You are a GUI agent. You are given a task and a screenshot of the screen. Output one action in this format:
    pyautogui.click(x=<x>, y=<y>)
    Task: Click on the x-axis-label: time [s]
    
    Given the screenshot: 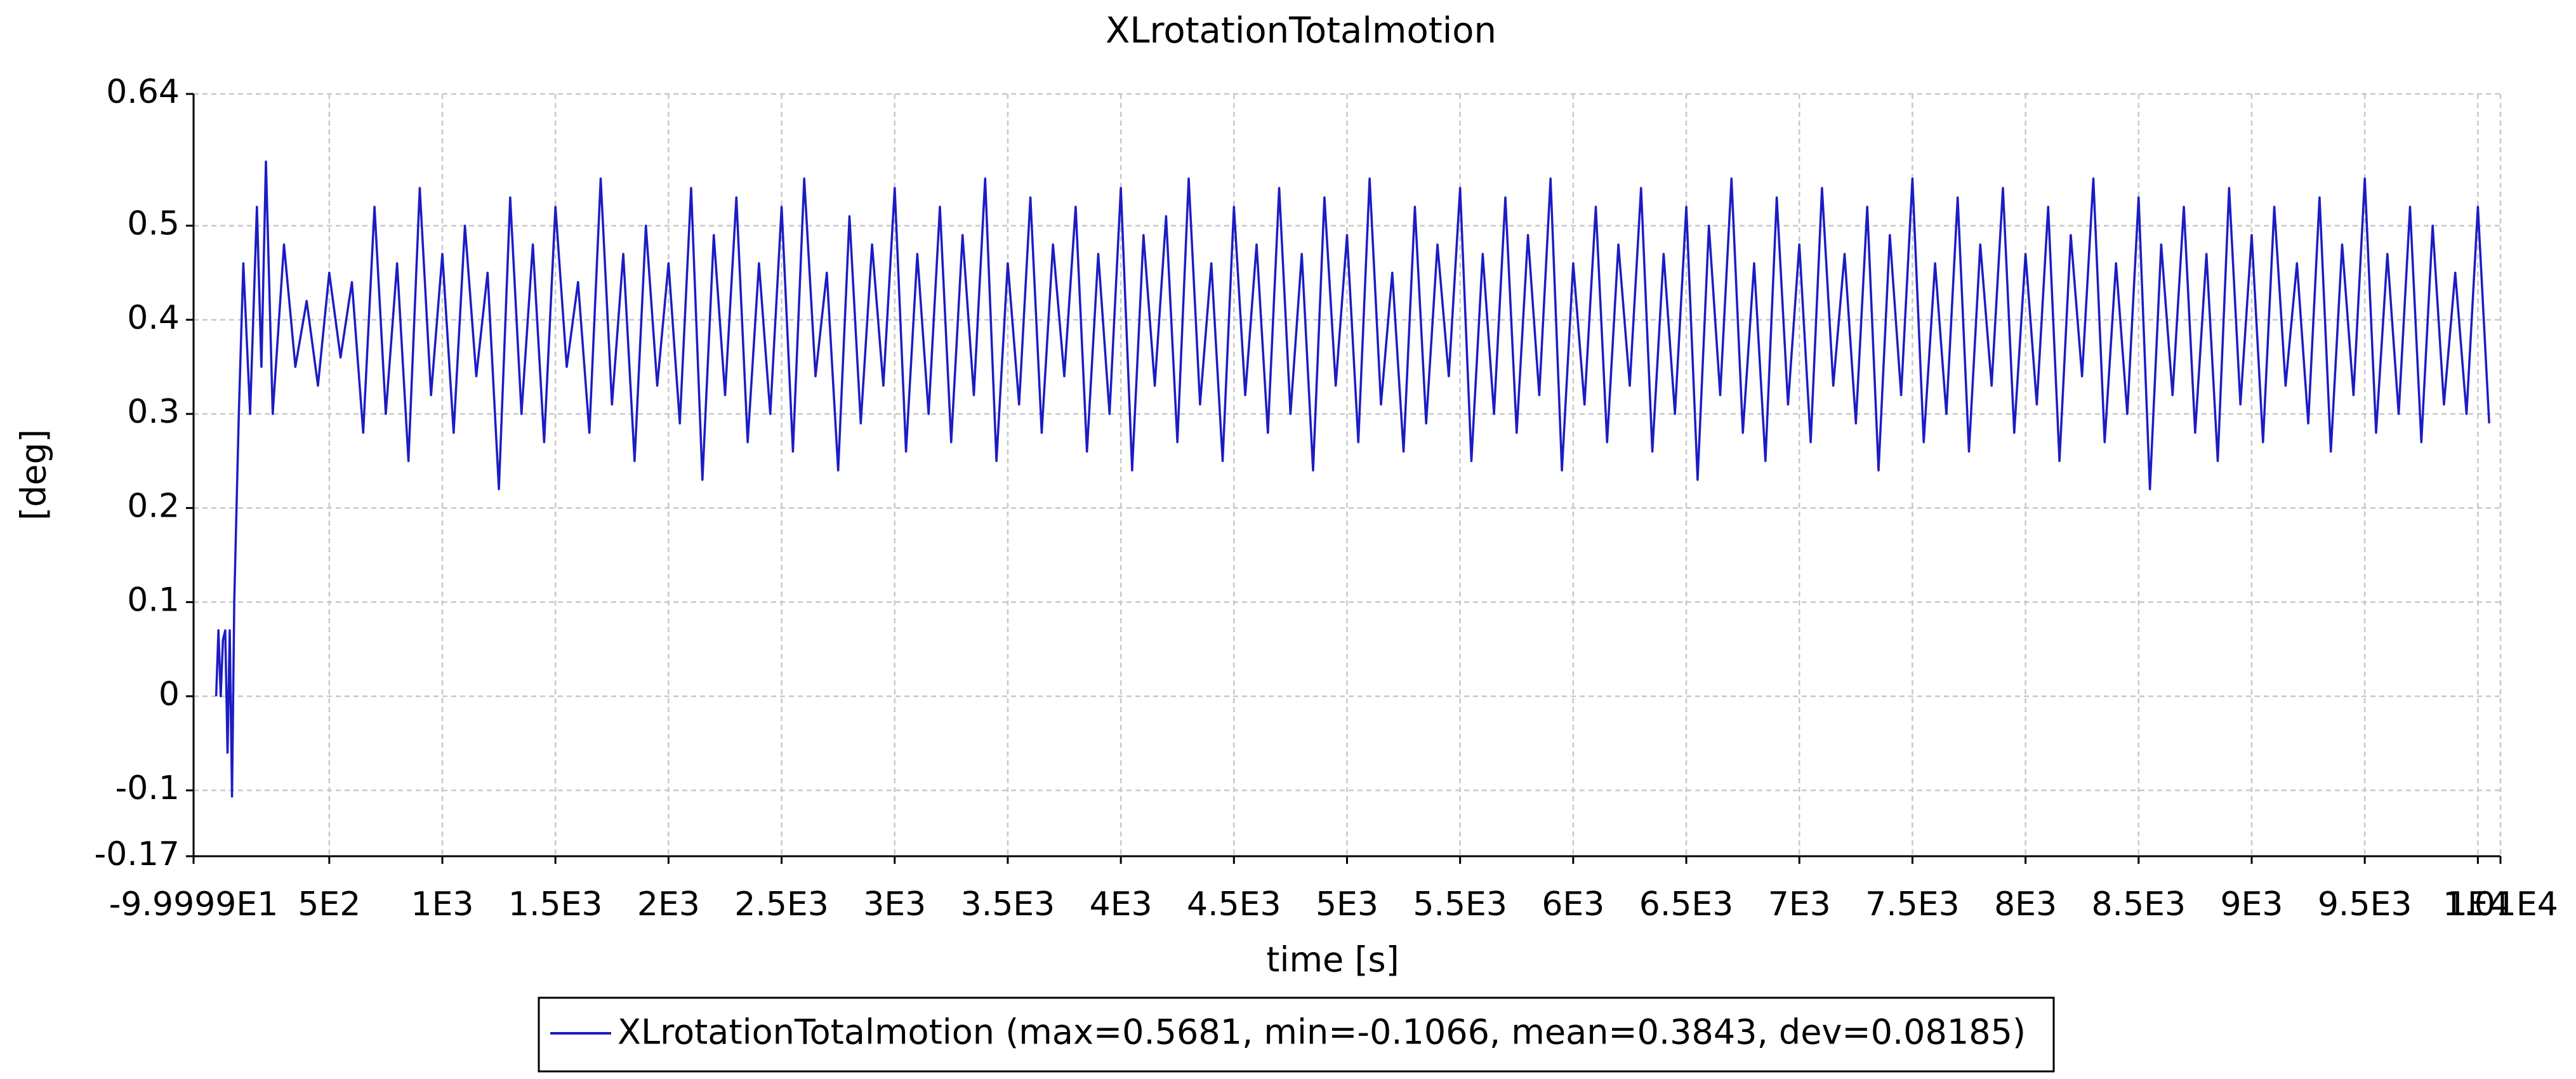 What is the action you would take?
    pyautogui.click(x=1332, y=960)
    